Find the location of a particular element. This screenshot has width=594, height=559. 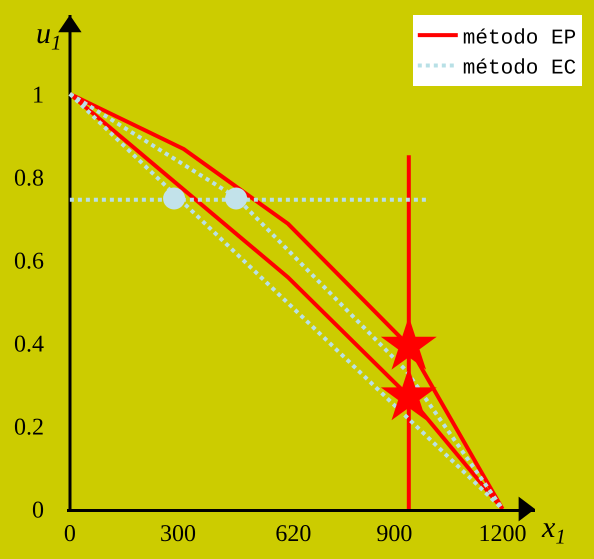

legend-label: método EP is located at coordinates (519, 38).